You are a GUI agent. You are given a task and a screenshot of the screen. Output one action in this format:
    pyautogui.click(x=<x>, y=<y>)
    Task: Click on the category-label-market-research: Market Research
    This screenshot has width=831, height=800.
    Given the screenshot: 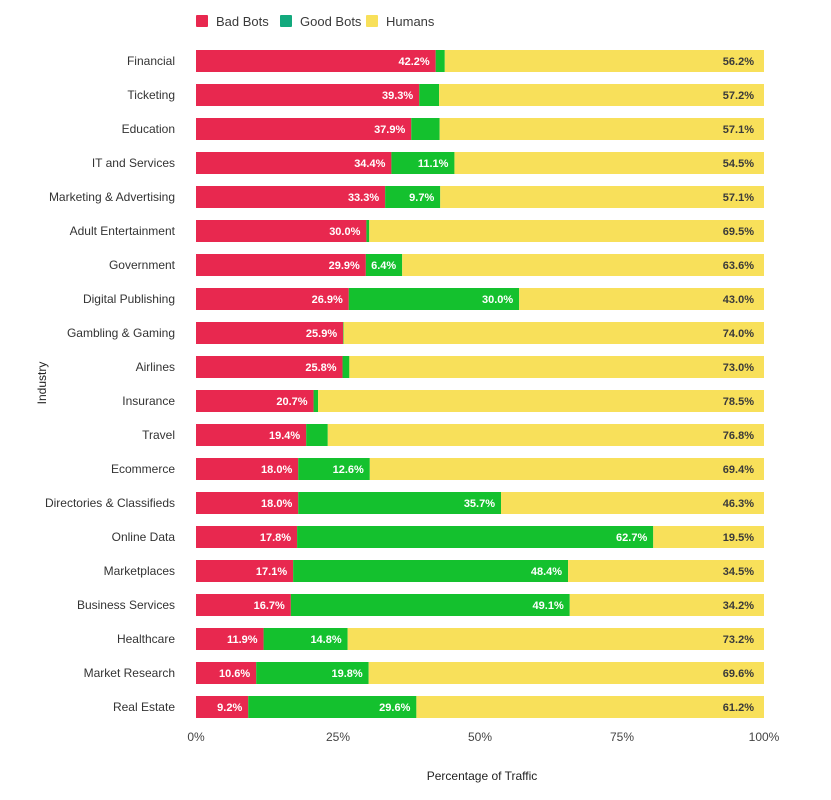 What is the action you would take?
    pyautogui.click(x=129, y=673)
    